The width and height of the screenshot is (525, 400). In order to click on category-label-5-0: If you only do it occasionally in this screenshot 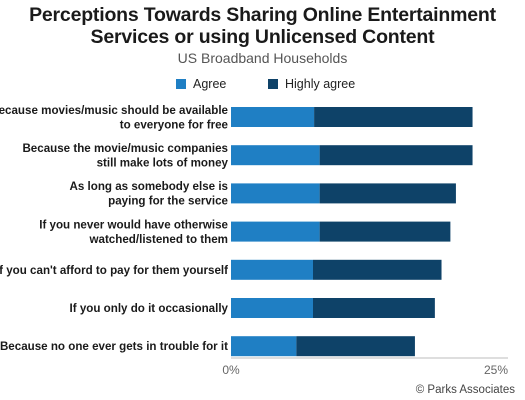, I will do `click(149, 308)`.